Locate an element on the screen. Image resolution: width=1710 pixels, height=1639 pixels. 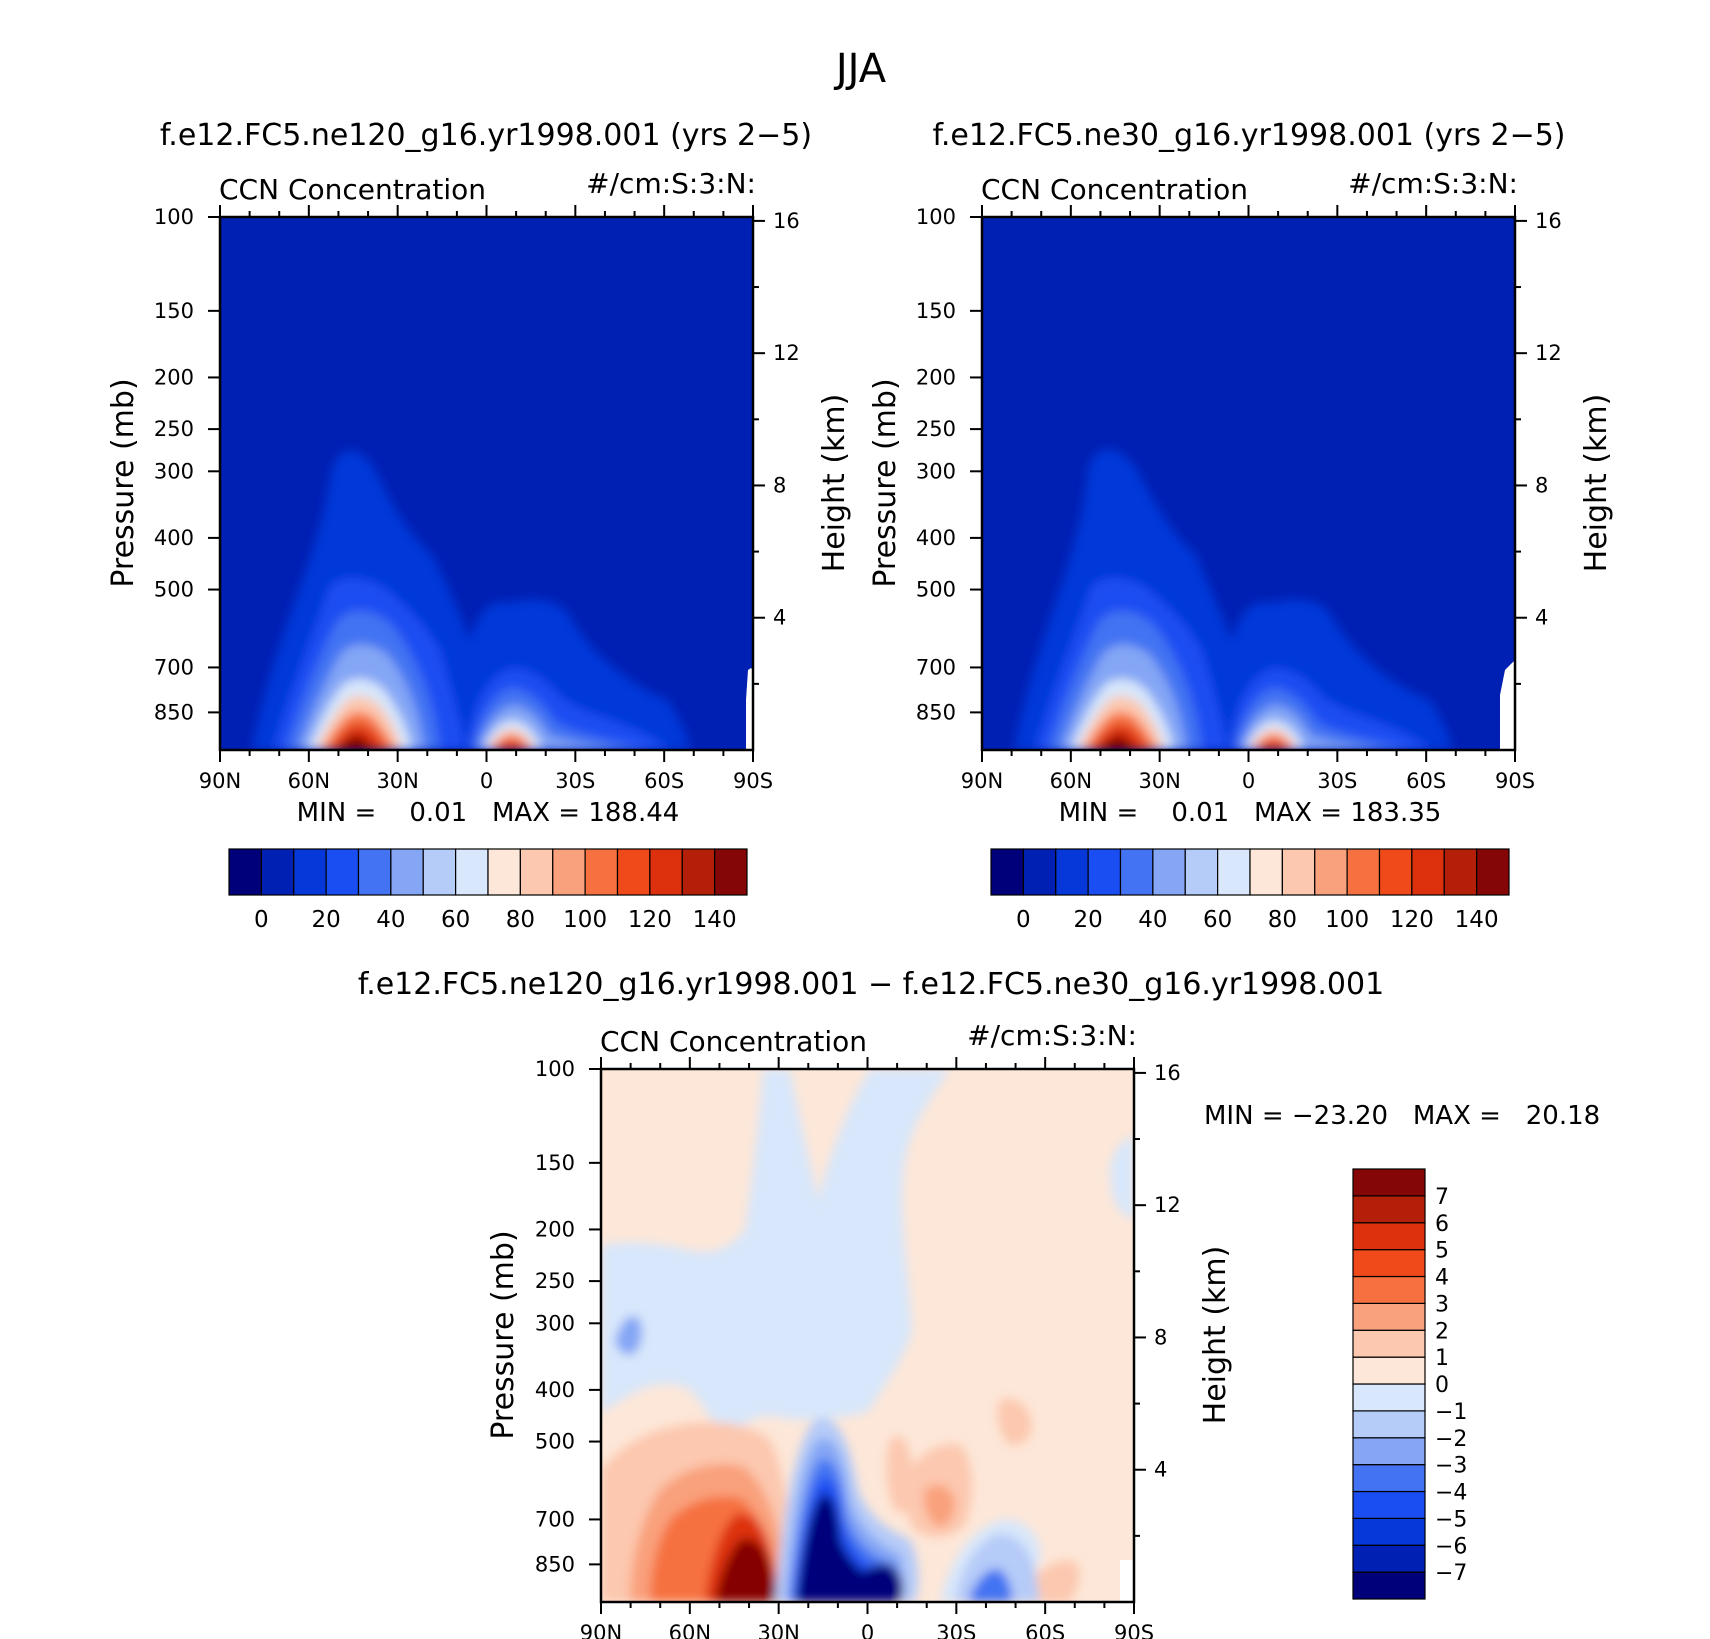
colorbar-label: −7 is located at coordinates (1451, 1573).